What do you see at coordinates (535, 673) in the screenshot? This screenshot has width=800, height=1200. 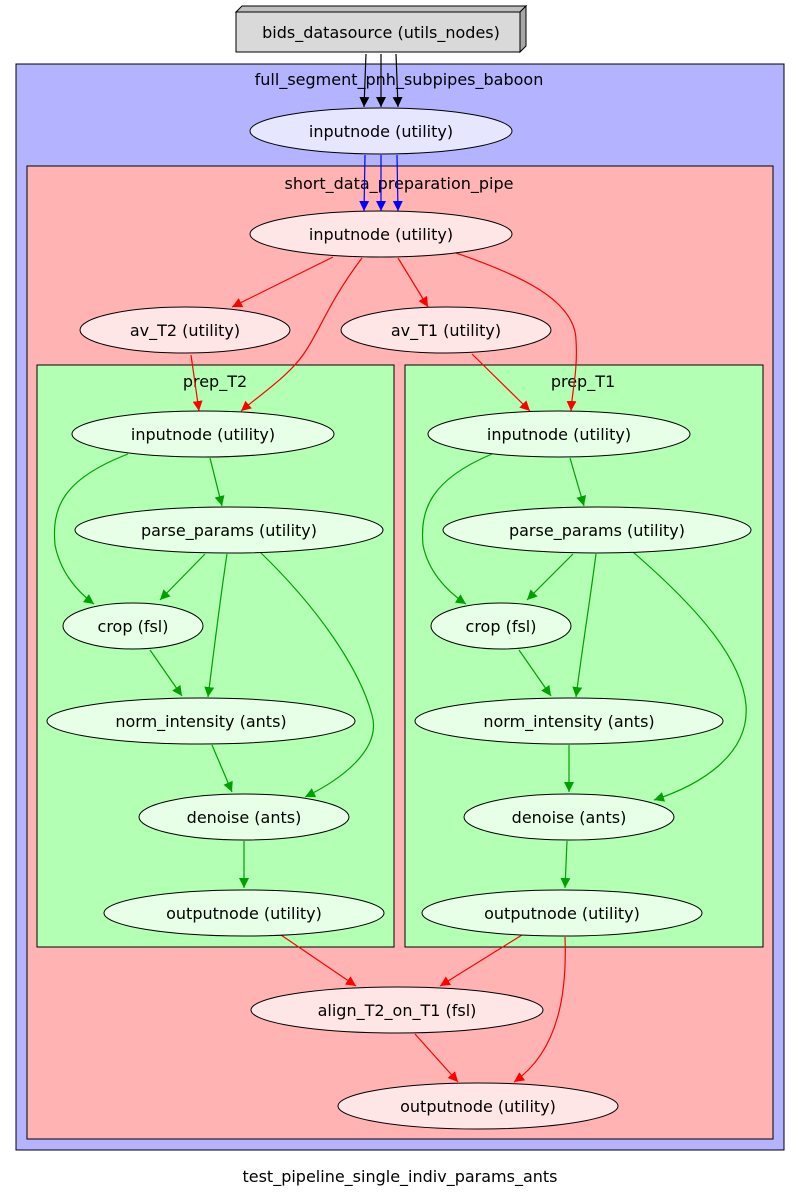 I see `edge-t1-crop-to-norm` at bounding box center [535, 673].